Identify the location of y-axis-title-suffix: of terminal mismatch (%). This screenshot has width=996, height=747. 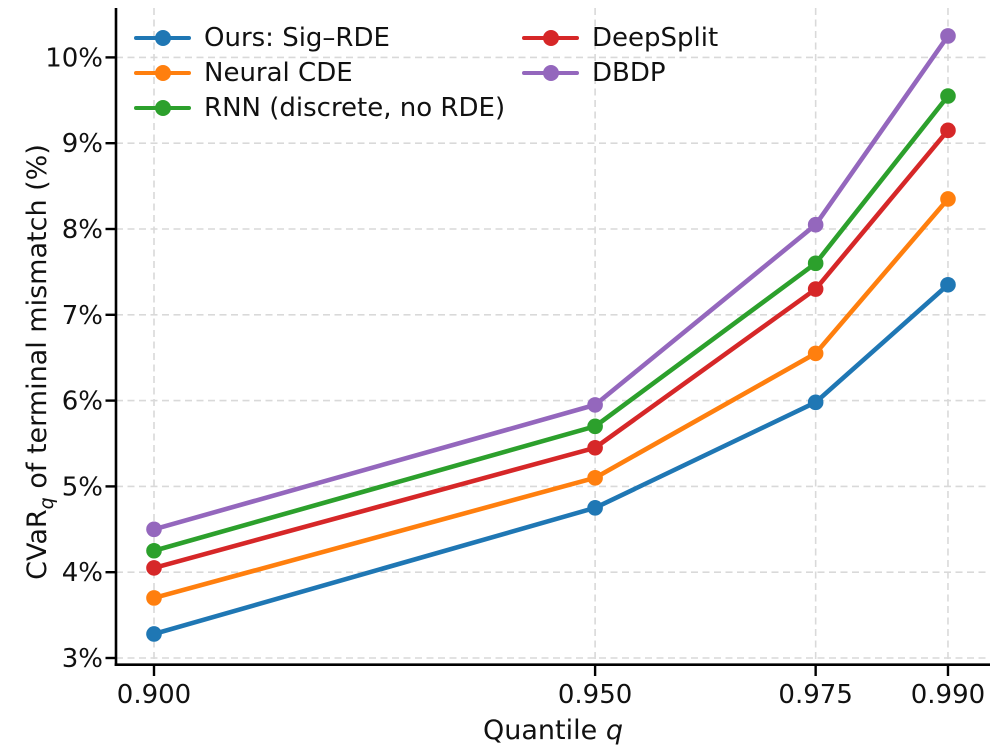
(37, 320).